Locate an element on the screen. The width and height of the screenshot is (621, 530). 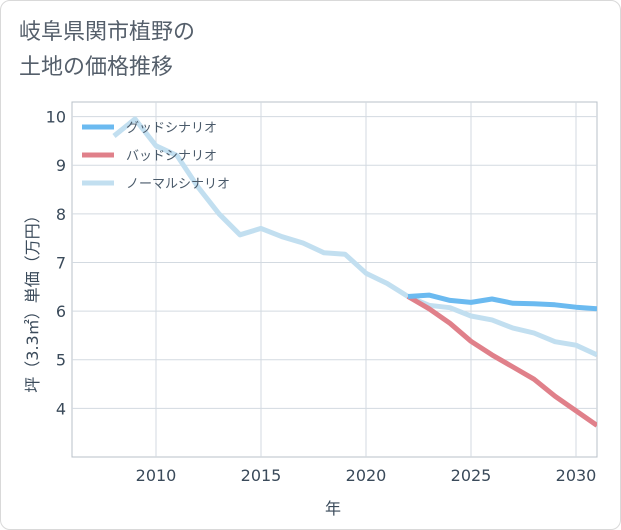
x-tick-labels: 2010 2015 2020 2025 2030 is located at coordinates (366, 475).